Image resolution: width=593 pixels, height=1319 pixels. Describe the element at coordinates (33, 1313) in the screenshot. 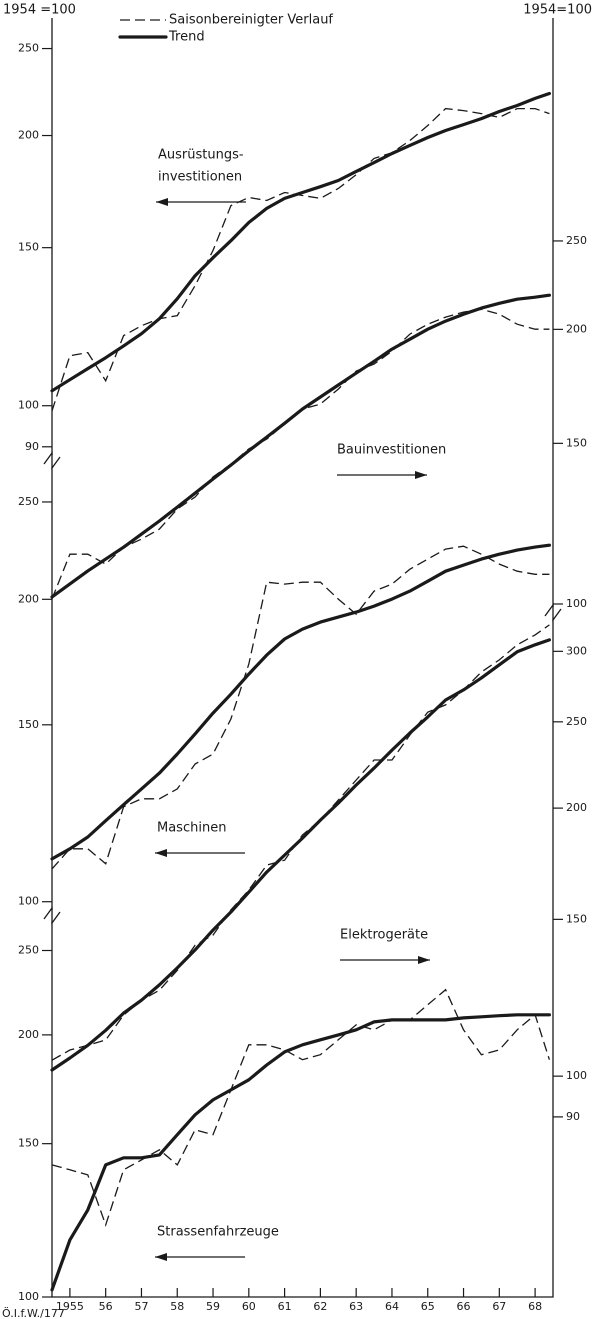

I see `footnote: Ö.I.f.W./177` at that location.